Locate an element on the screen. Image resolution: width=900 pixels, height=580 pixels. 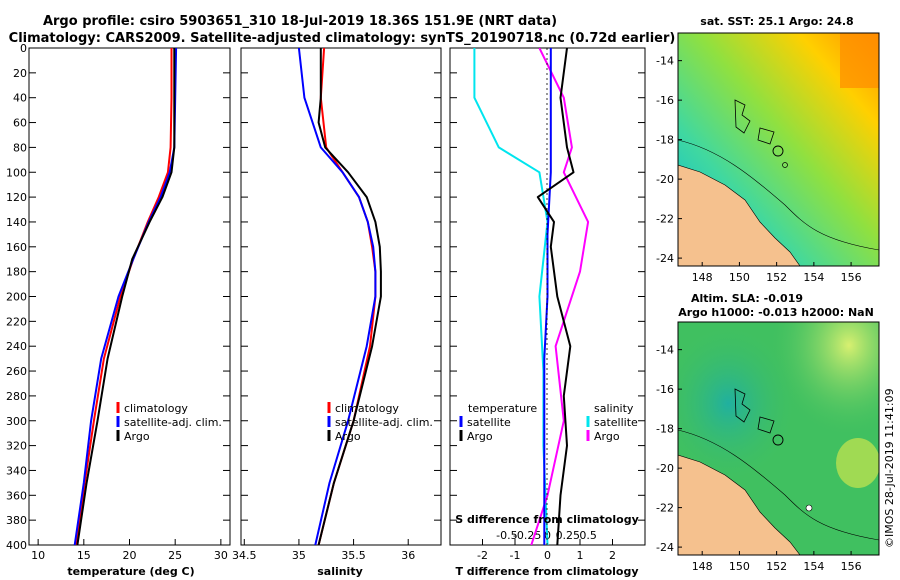
x-tick-label: 30 is located at coordinates (221, 555).